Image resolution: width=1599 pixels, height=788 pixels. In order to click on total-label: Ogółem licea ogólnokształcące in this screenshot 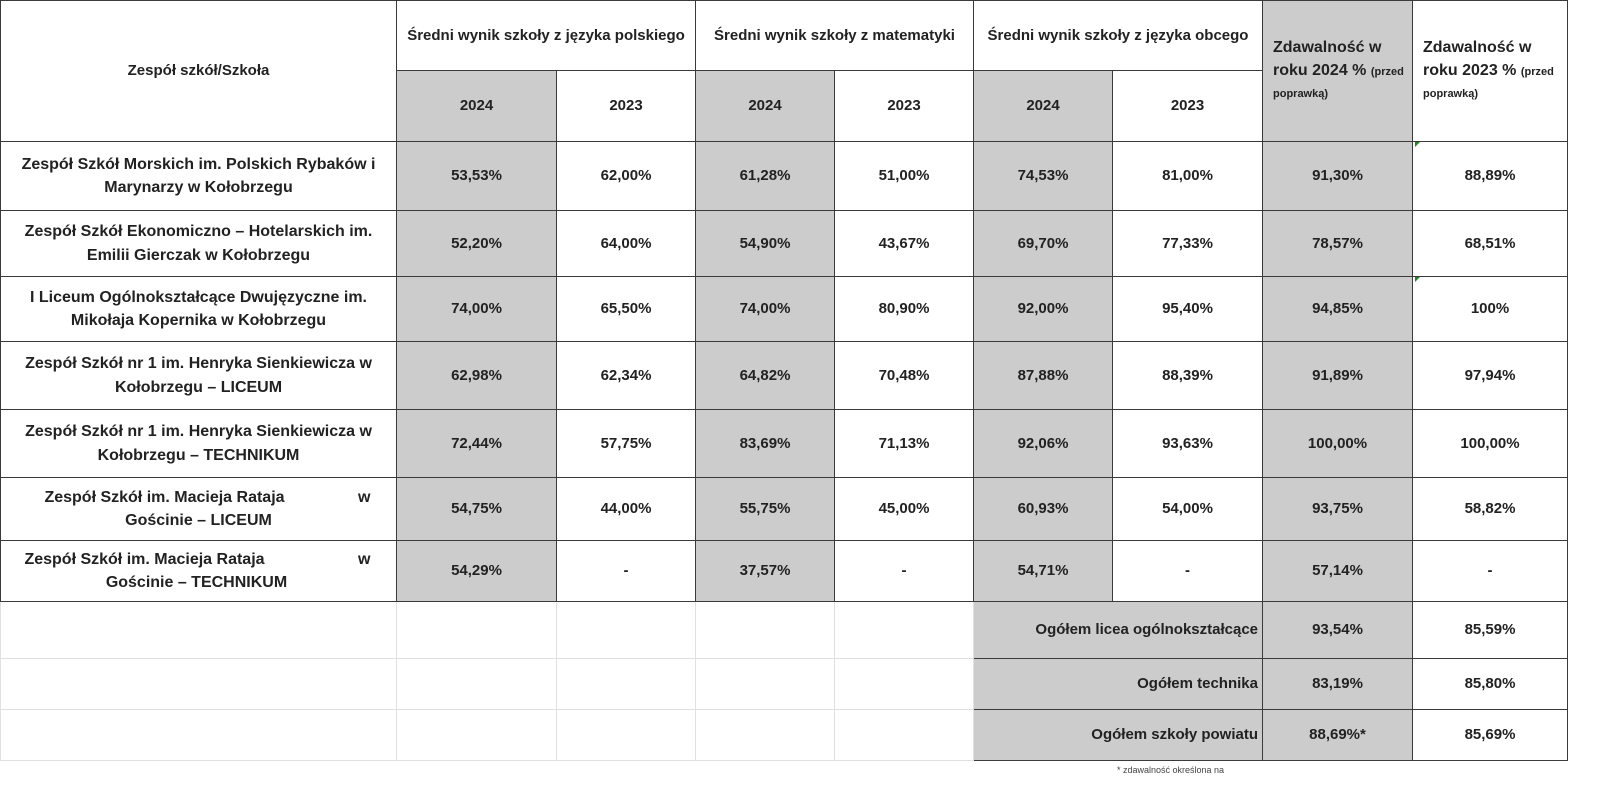, I will do `click(1118, 630)`.